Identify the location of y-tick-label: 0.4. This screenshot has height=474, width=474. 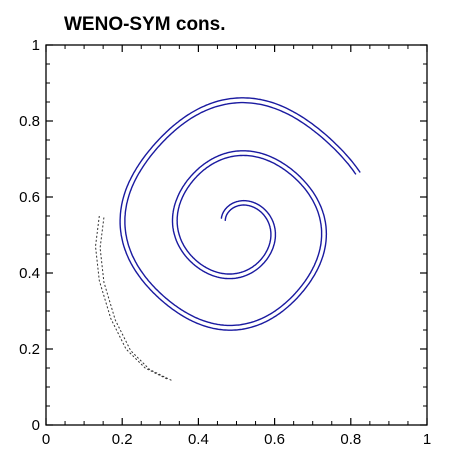
(29, 273).